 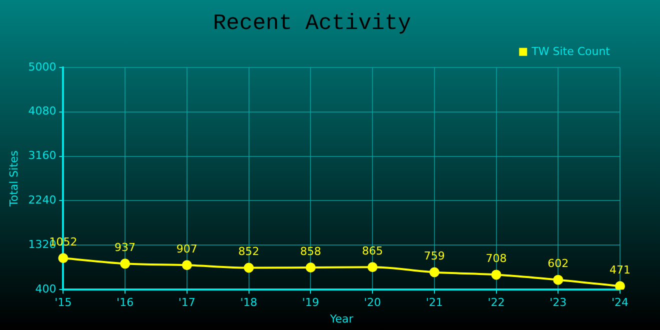 What do you see at coordinates (312, 23) in the screenshot?
I see `chart-title: Recent Activity` at bounding box center [312, 23].